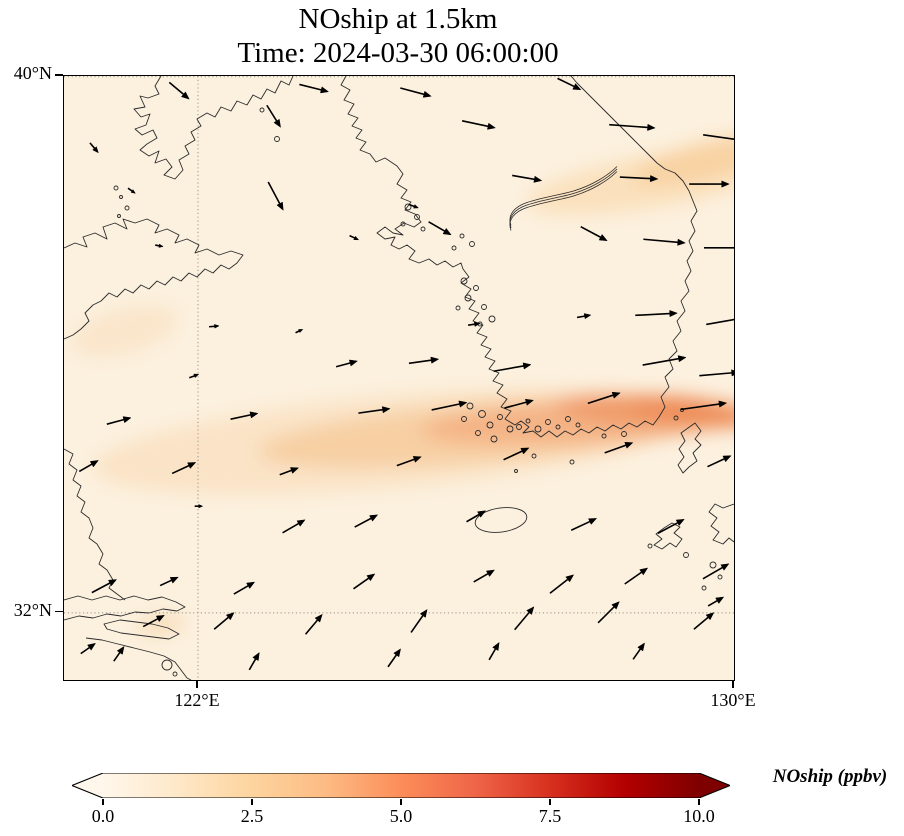  I want to click on colorbar-canvas, so click(401, 785).